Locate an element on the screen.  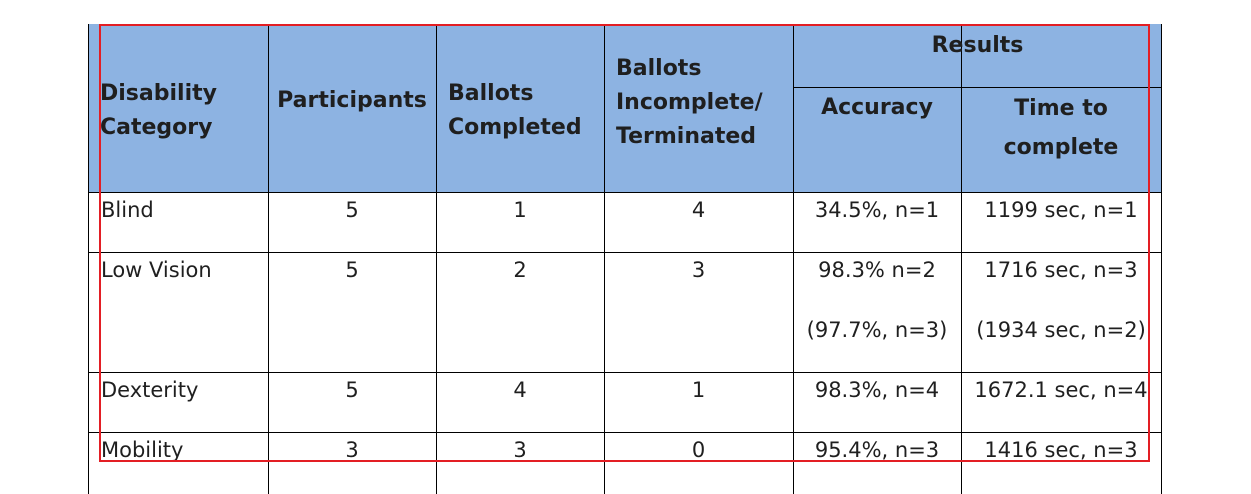
row-completed-text: 1 is located at coordinates (520, 210).